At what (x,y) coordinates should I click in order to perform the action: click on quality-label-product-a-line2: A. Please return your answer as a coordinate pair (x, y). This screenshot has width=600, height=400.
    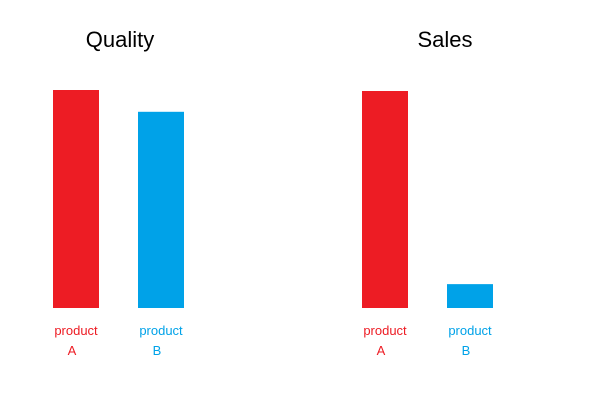
    Looking at the image, I should click on (72, 350).